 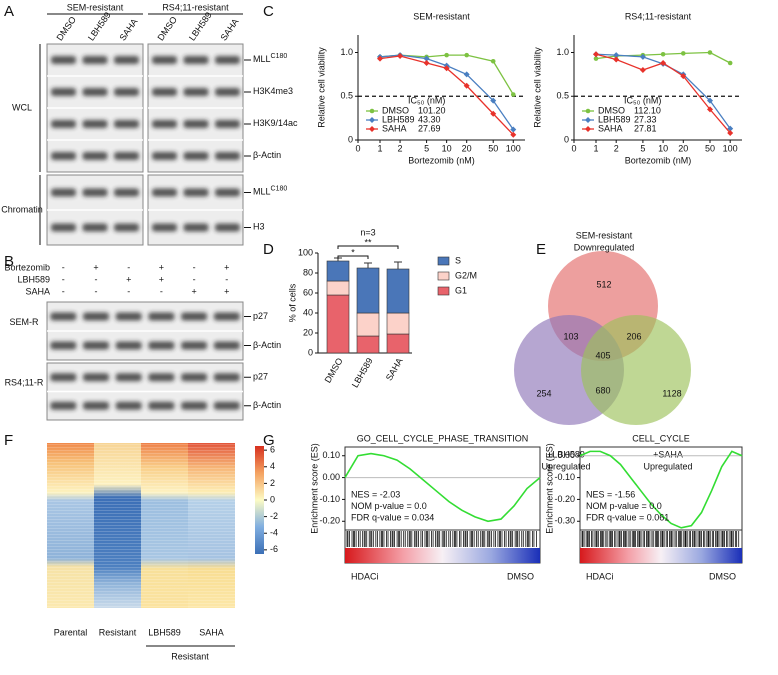 I want to click on venn-count: 1128, so click(x=671, y=393).